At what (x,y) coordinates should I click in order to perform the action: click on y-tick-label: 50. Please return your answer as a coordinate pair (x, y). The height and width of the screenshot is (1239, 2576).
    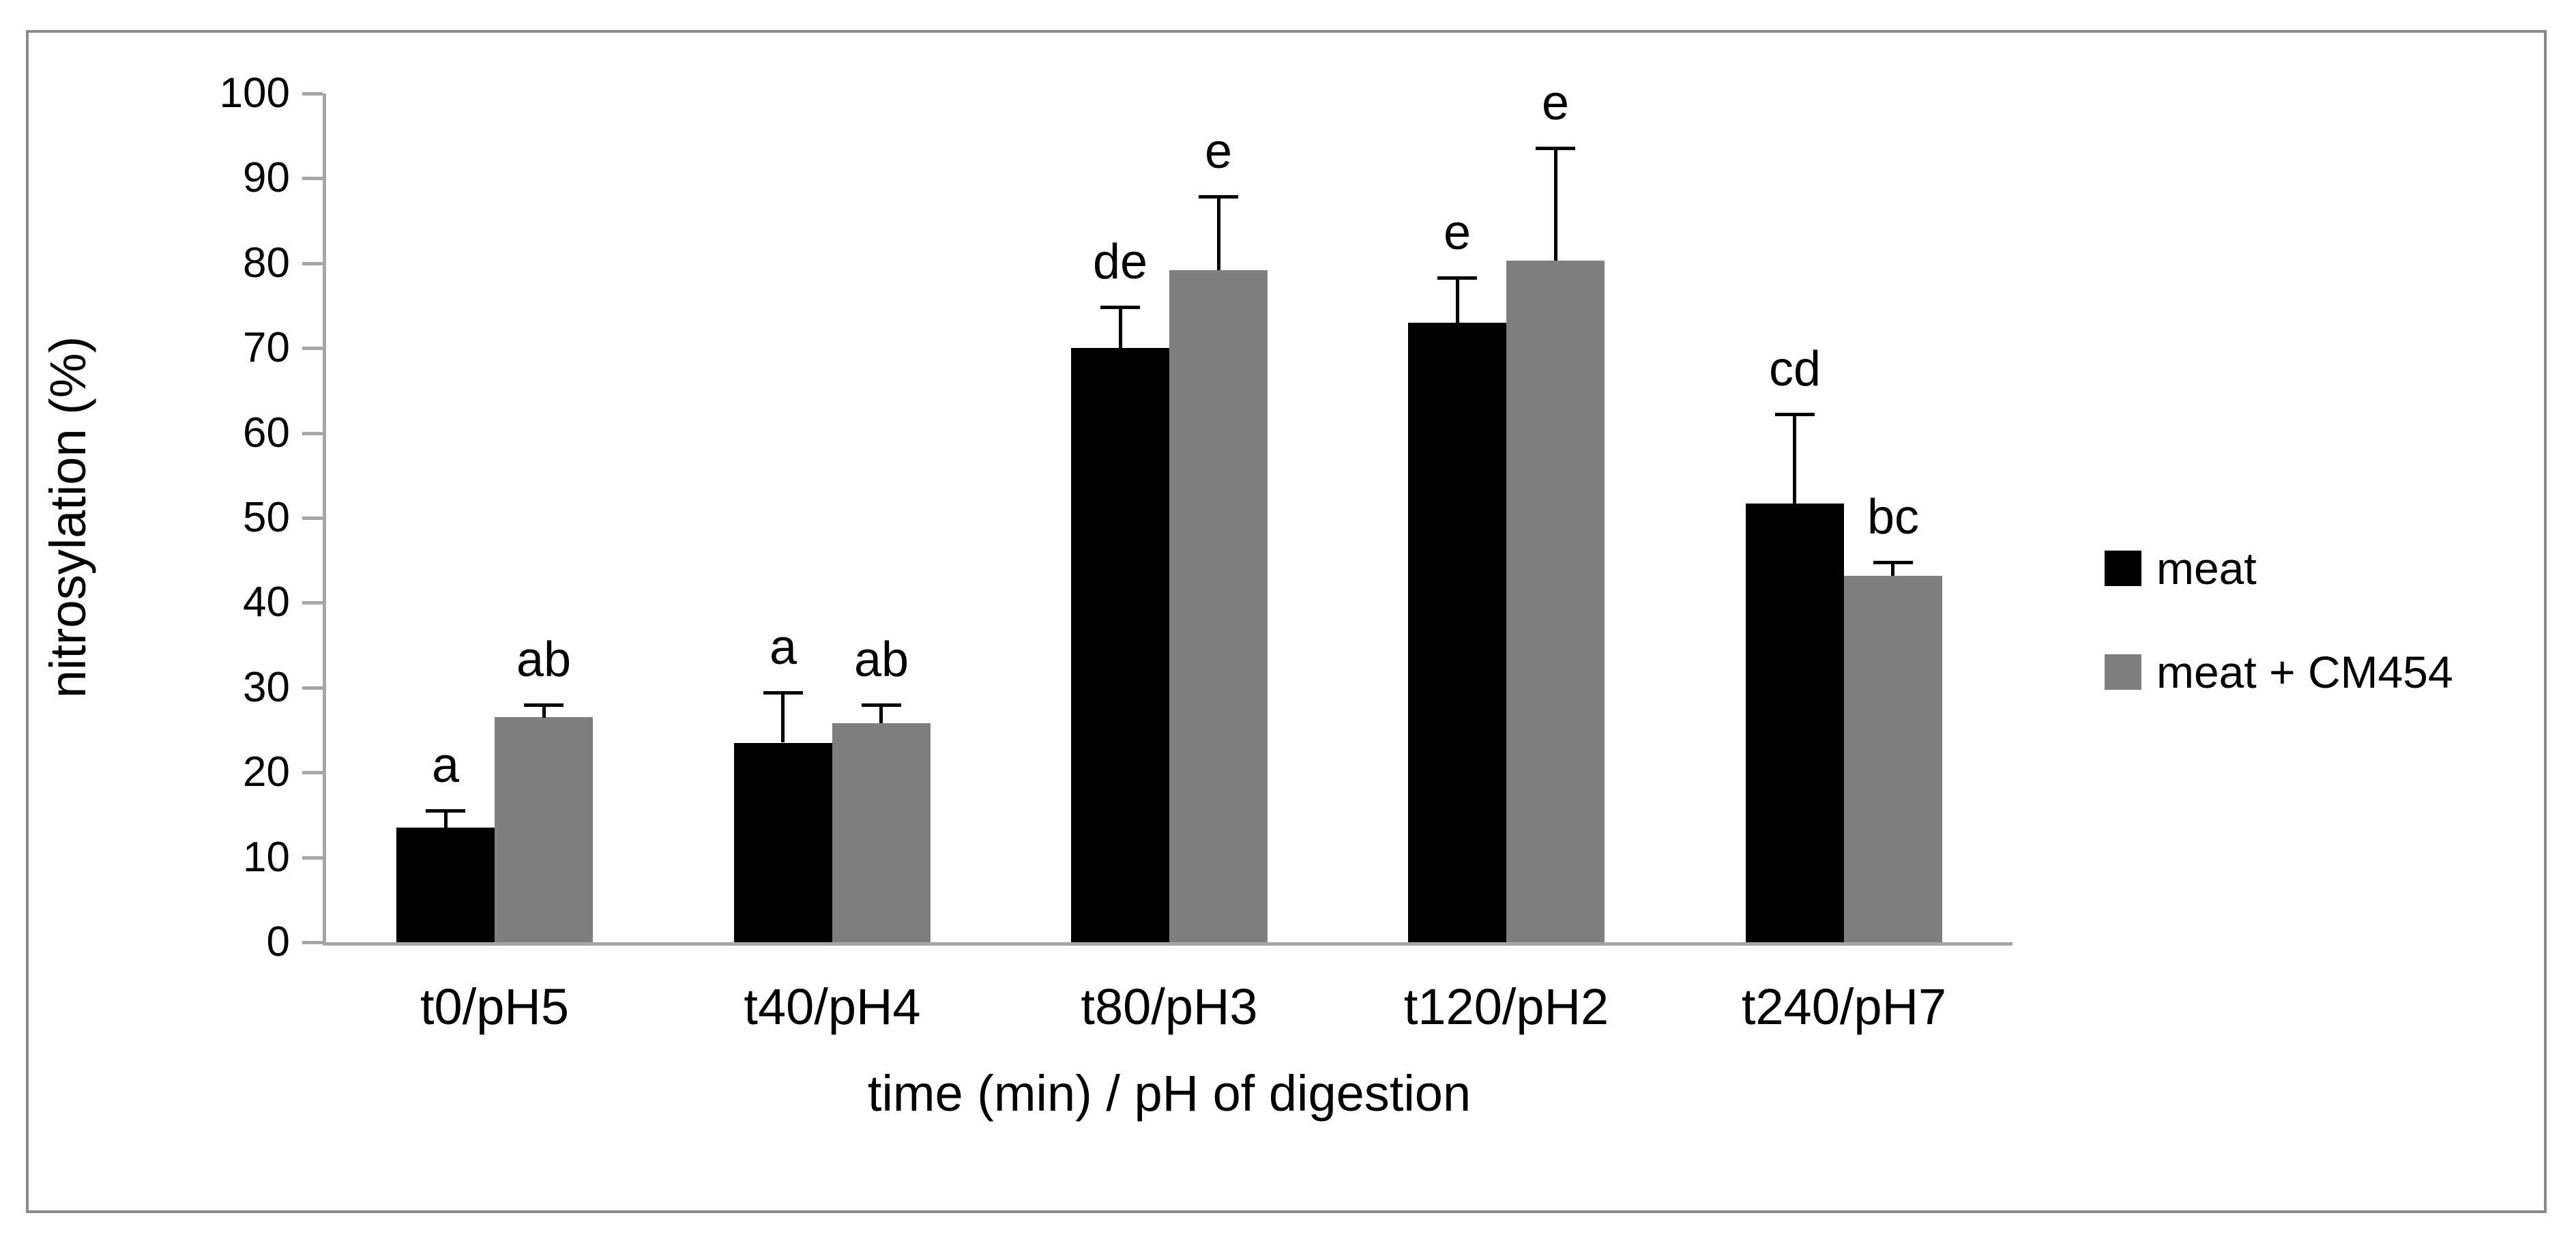
    Looking at the image, I should click on (266, 517).